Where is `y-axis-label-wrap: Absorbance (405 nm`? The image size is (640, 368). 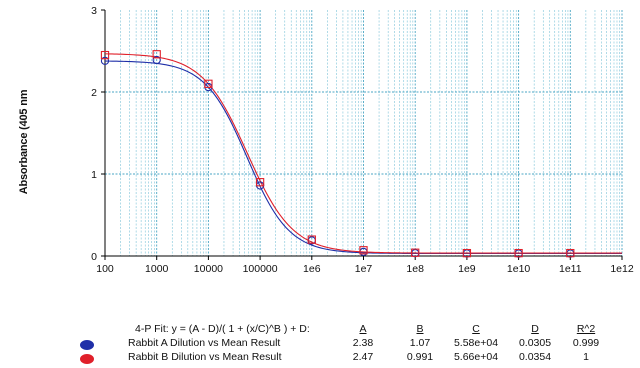
y-axis-label-wrap: Absorbance (405 nm is located at coordinates (24, 142).